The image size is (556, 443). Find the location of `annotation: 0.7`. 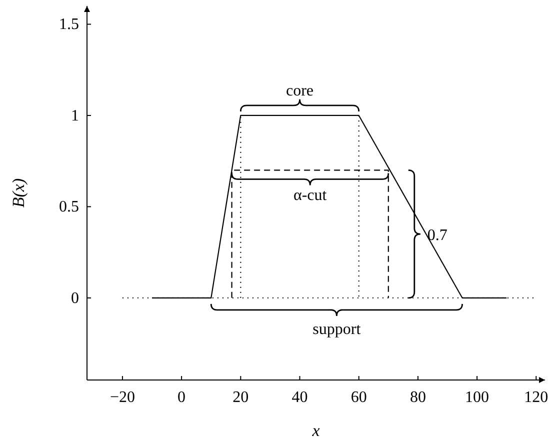

annotation: 0.7 is located at coordinates (437, 235).